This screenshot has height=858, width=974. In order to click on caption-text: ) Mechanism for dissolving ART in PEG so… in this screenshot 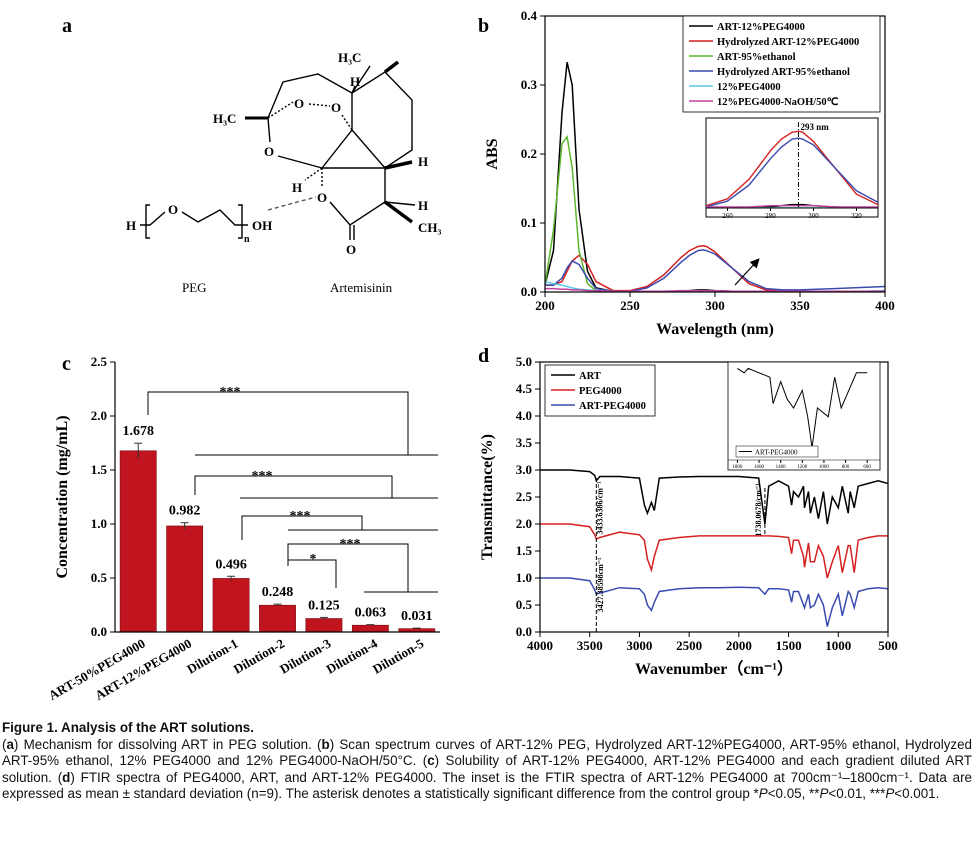, I will do `click(167, 744)`.